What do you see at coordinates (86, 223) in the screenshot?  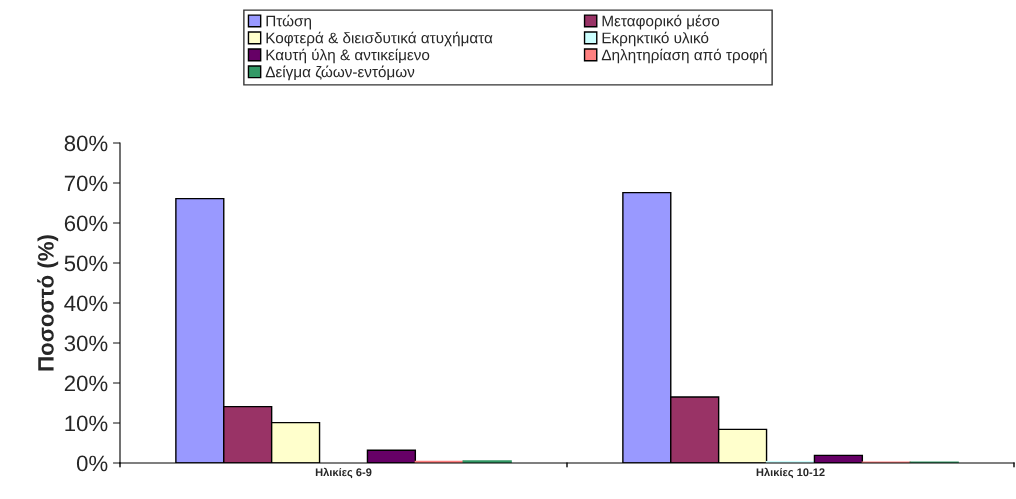 I see `y-tick-label: 60%` at bounding box center [86, 223].